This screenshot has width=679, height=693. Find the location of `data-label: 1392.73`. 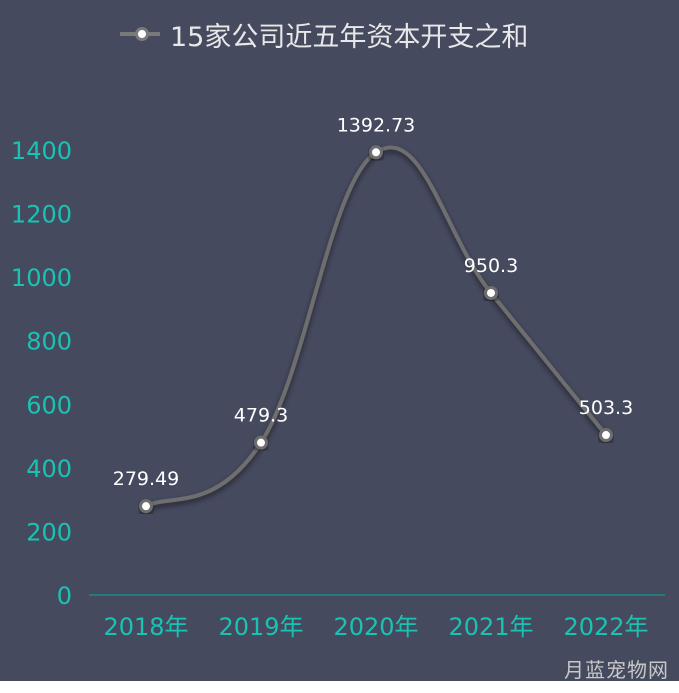

data-label: 1392.73 is located at coordinates (376, 125).